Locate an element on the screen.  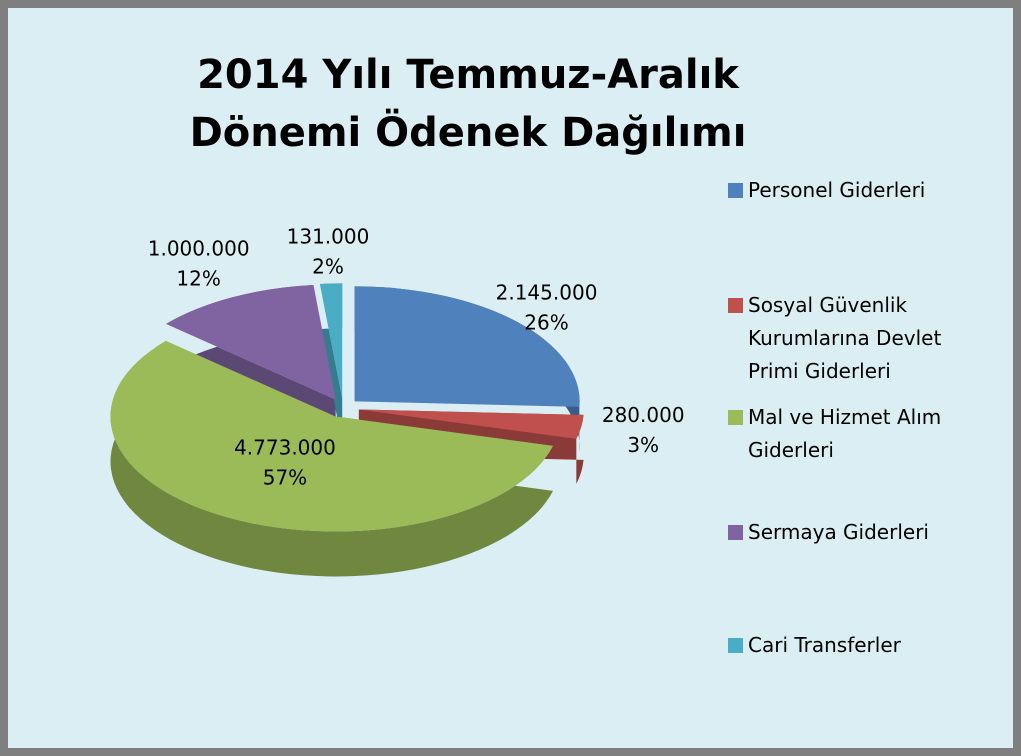
legend-label: Personel Giderleri is located at coordinates (837, 190).